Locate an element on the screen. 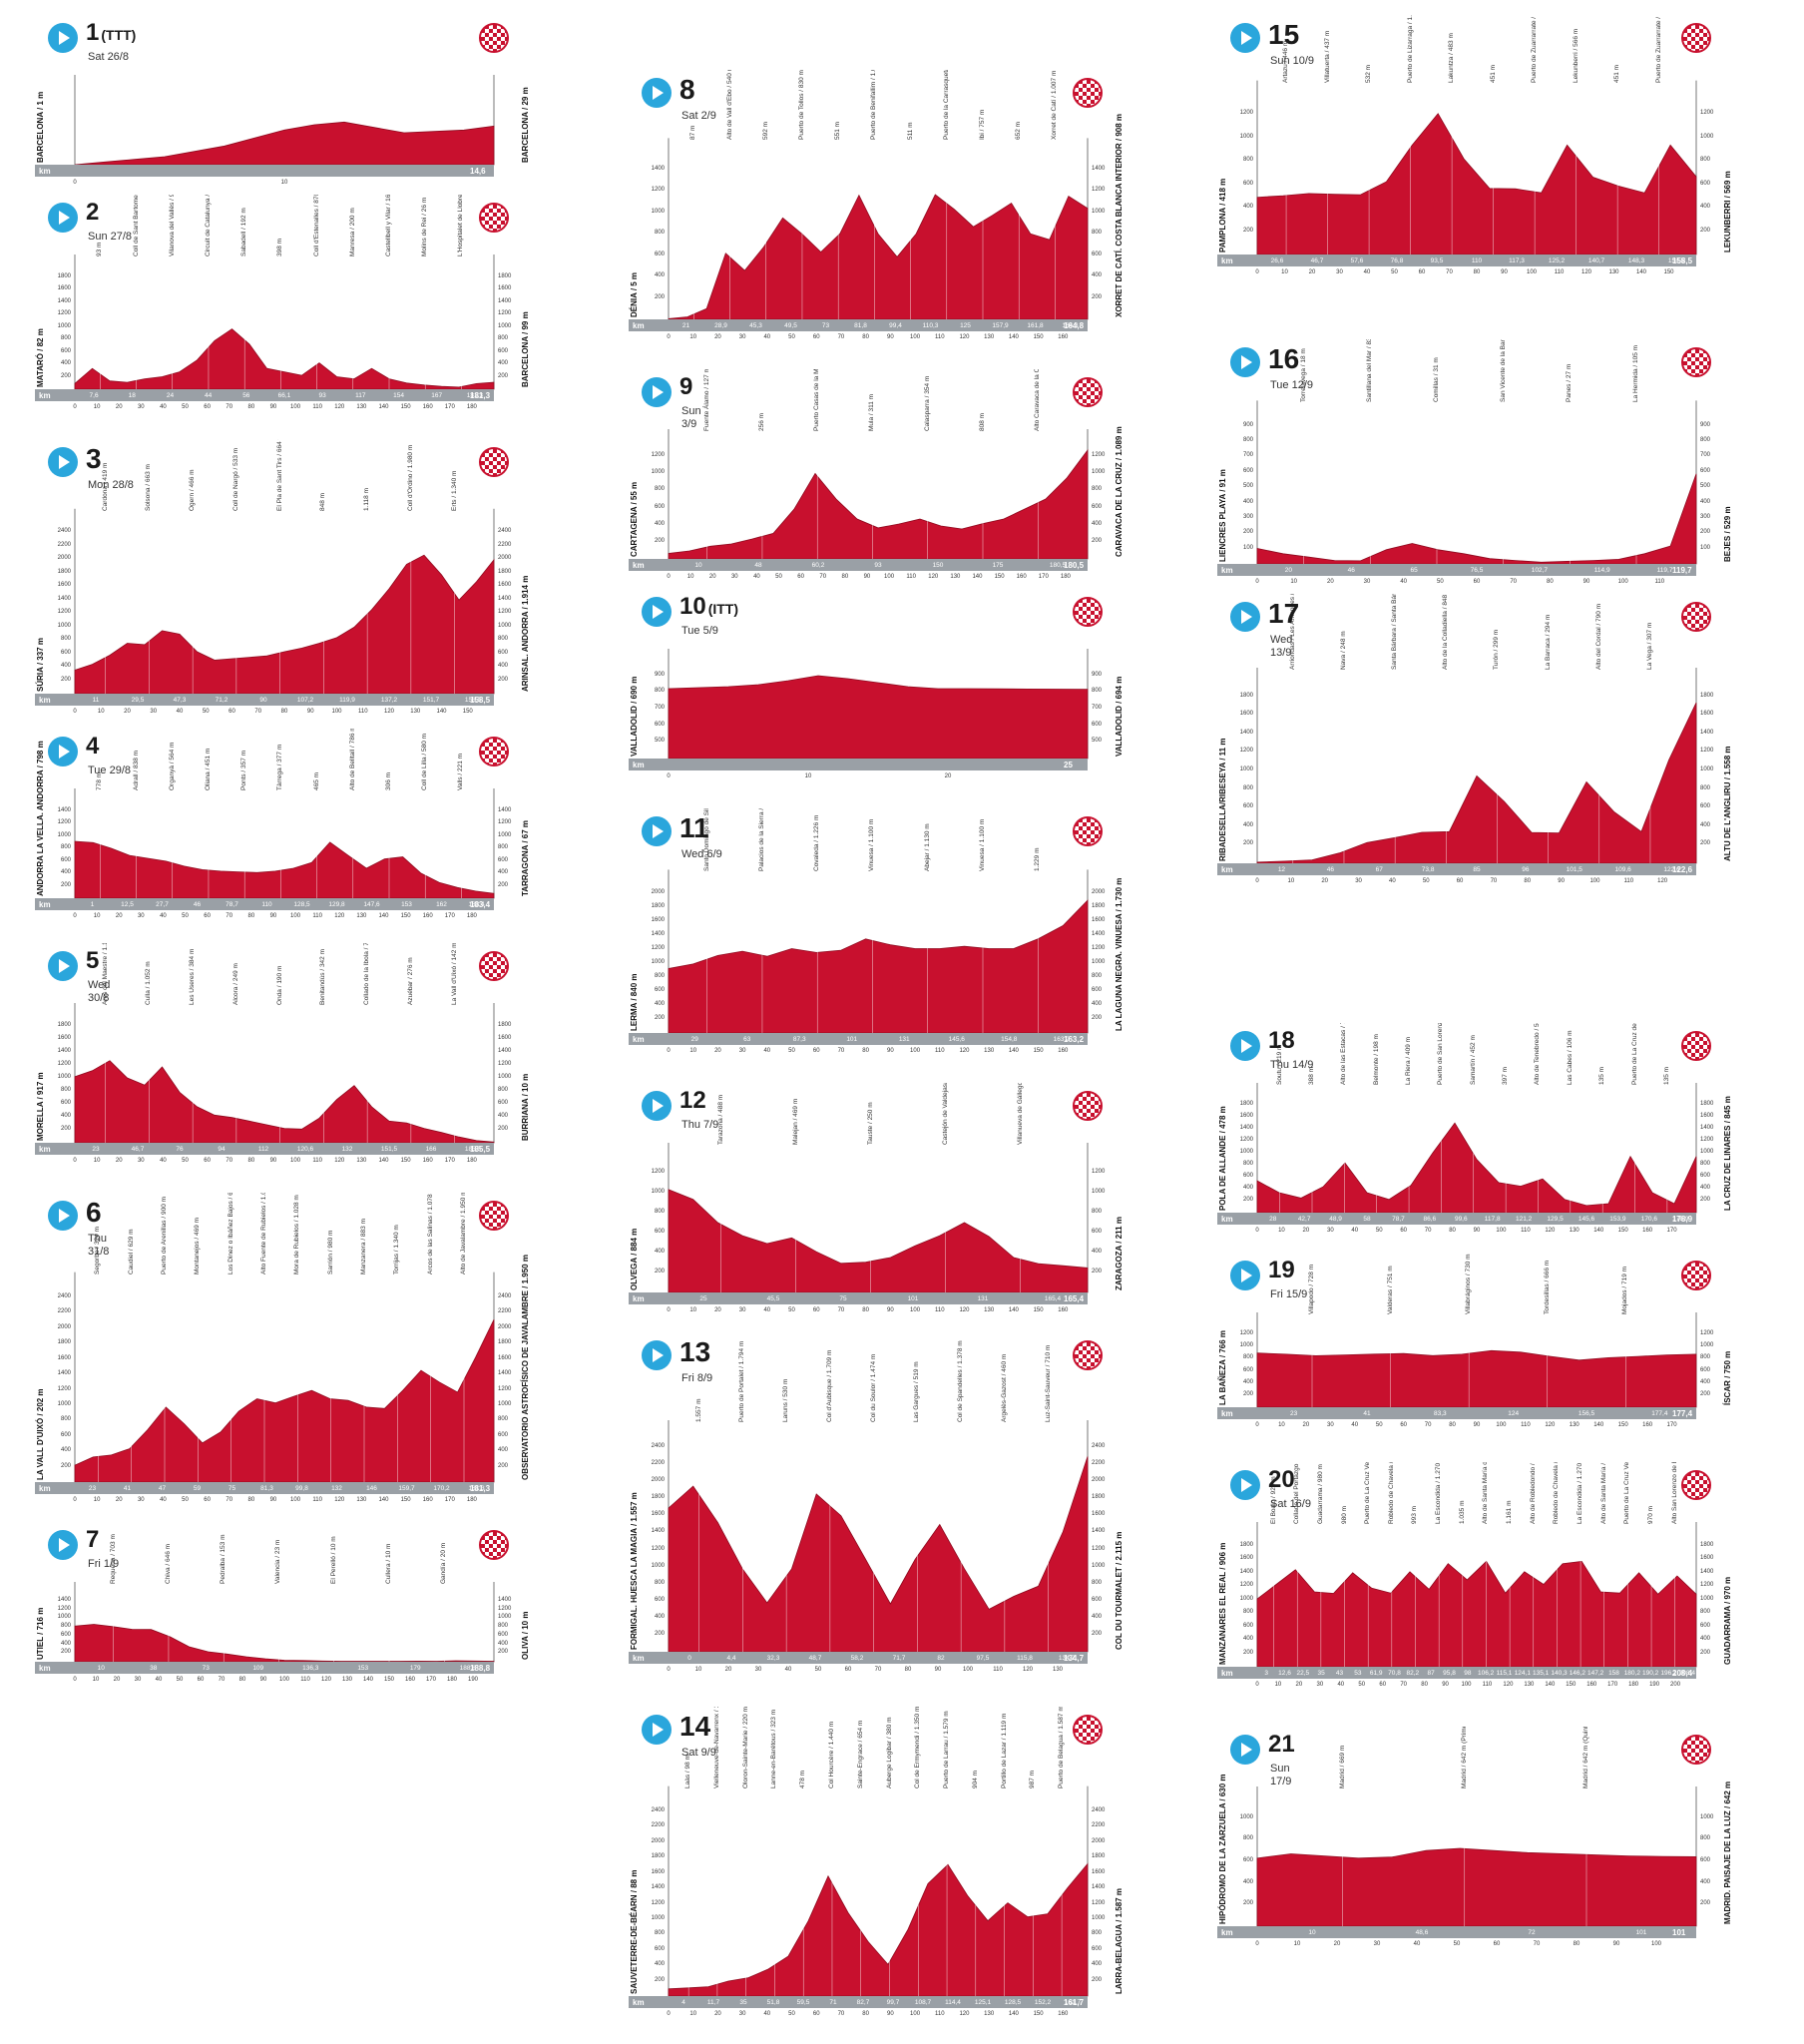  point-label: Lakuntza / 483 m is located at coordinates (1452, 57).